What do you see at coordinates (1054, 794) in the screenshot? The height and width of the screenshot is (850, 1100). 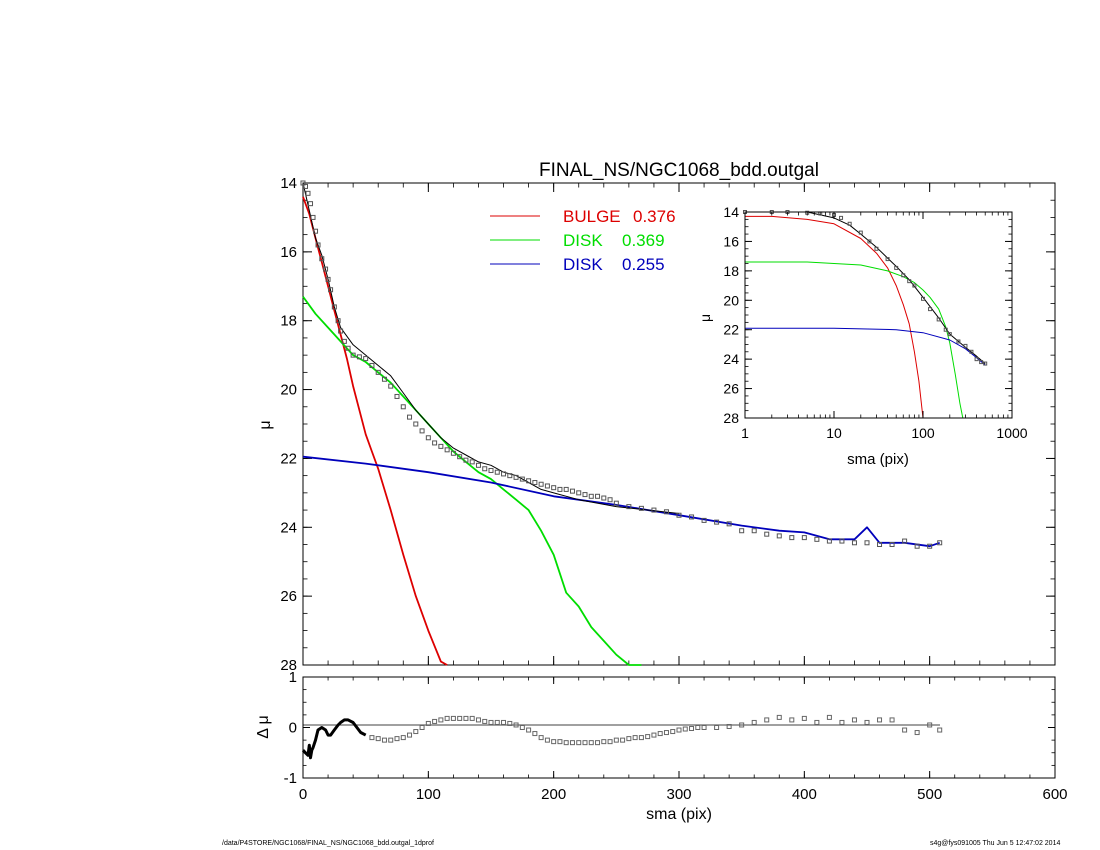 I see `x-tick-label: 600` at bounding box center [1054, 794].